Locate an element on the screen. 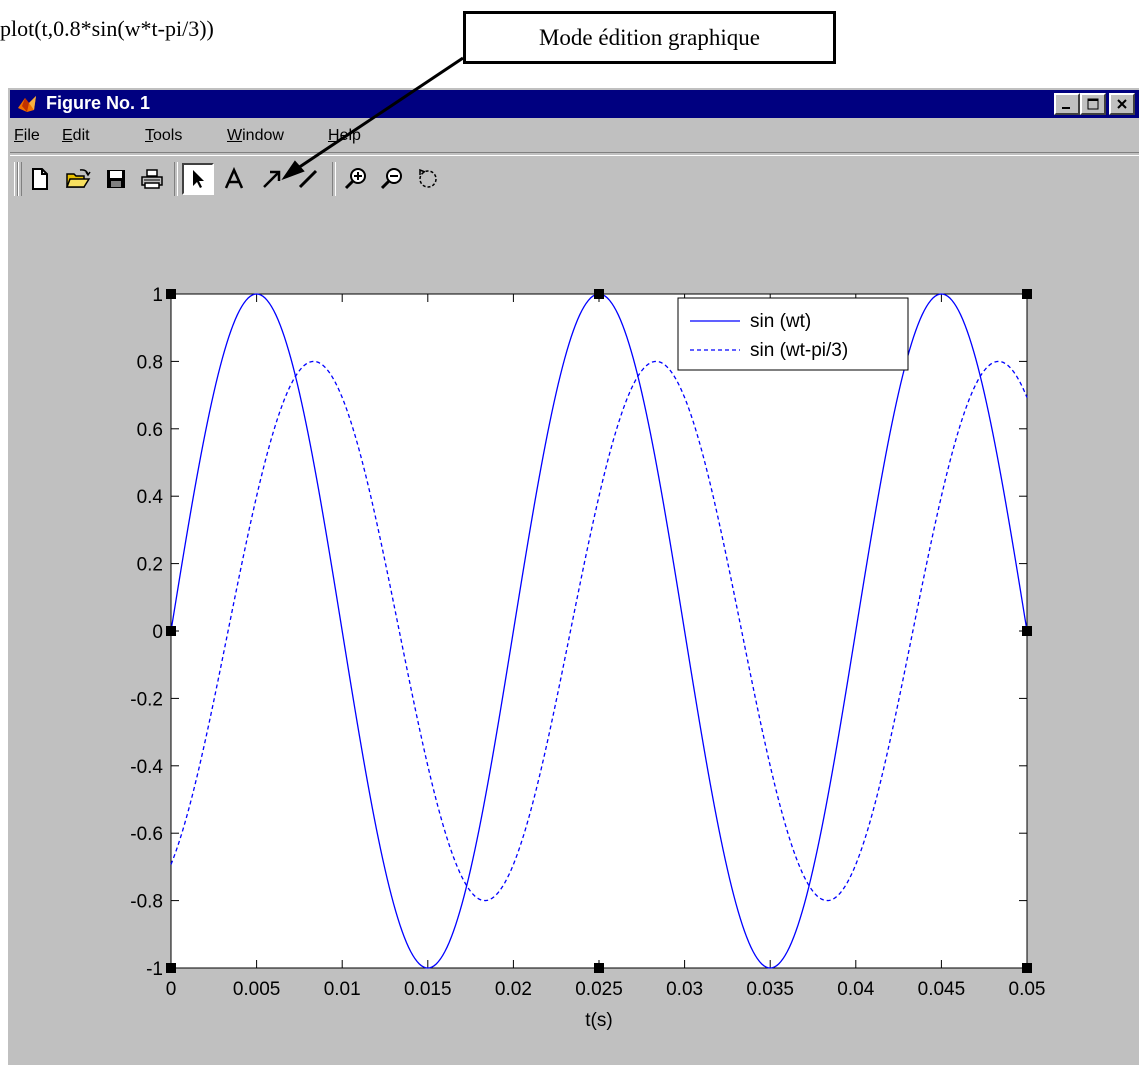 This screenshot has width=1139, height=1067. legend-label-0: sin (wt) is located at coordinates (780, 321).